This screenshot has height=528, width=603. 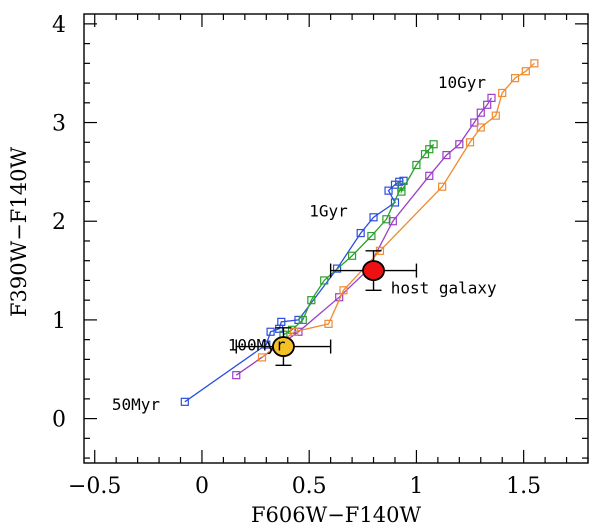 What do you see at coordinates (328, 210) in the screenshot?
I see `annotation-label: 1Gyr` at bounding box center [328, 210].